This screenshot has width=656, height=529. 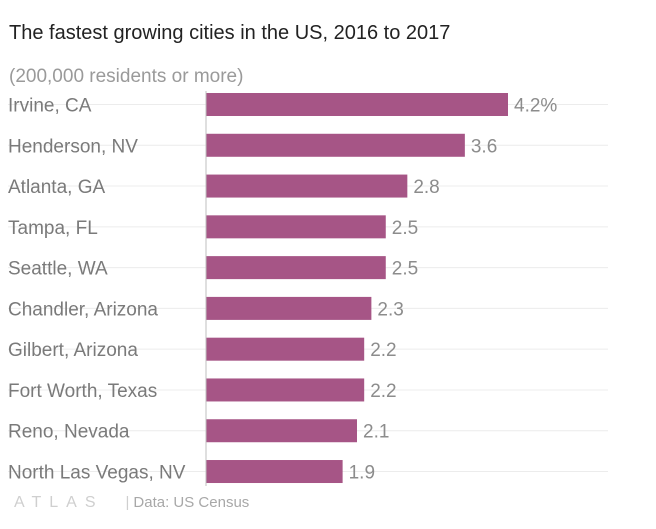 I want to click on category-label: Reno, Nevada, so click(x=69, y=432).